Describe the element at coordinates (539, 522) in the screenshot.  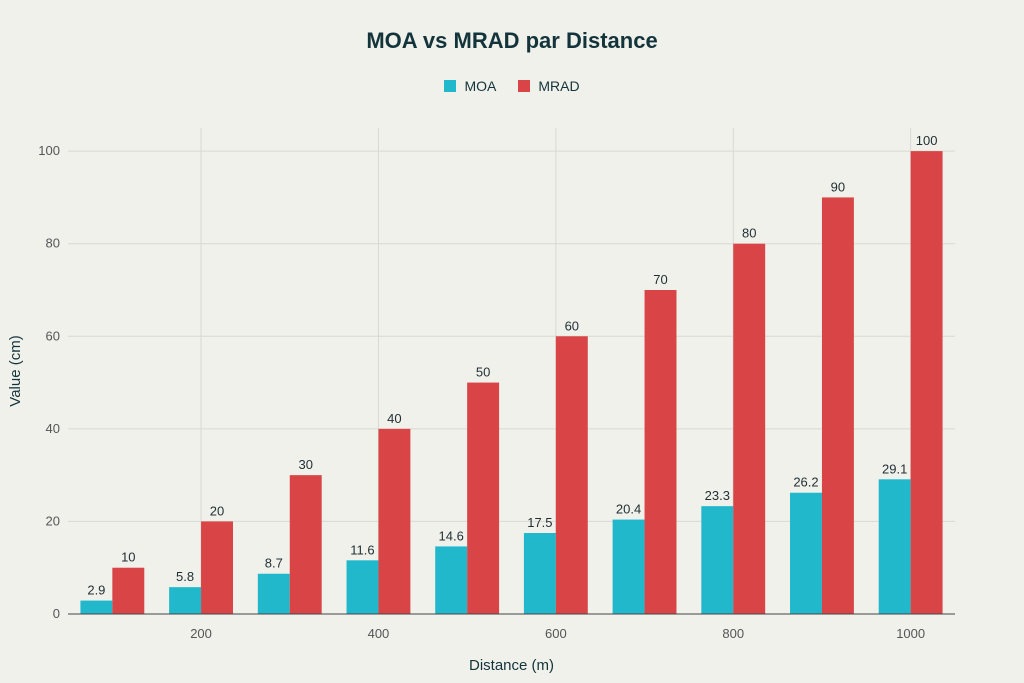
I see `data-label-moa: 17.5` at that location.